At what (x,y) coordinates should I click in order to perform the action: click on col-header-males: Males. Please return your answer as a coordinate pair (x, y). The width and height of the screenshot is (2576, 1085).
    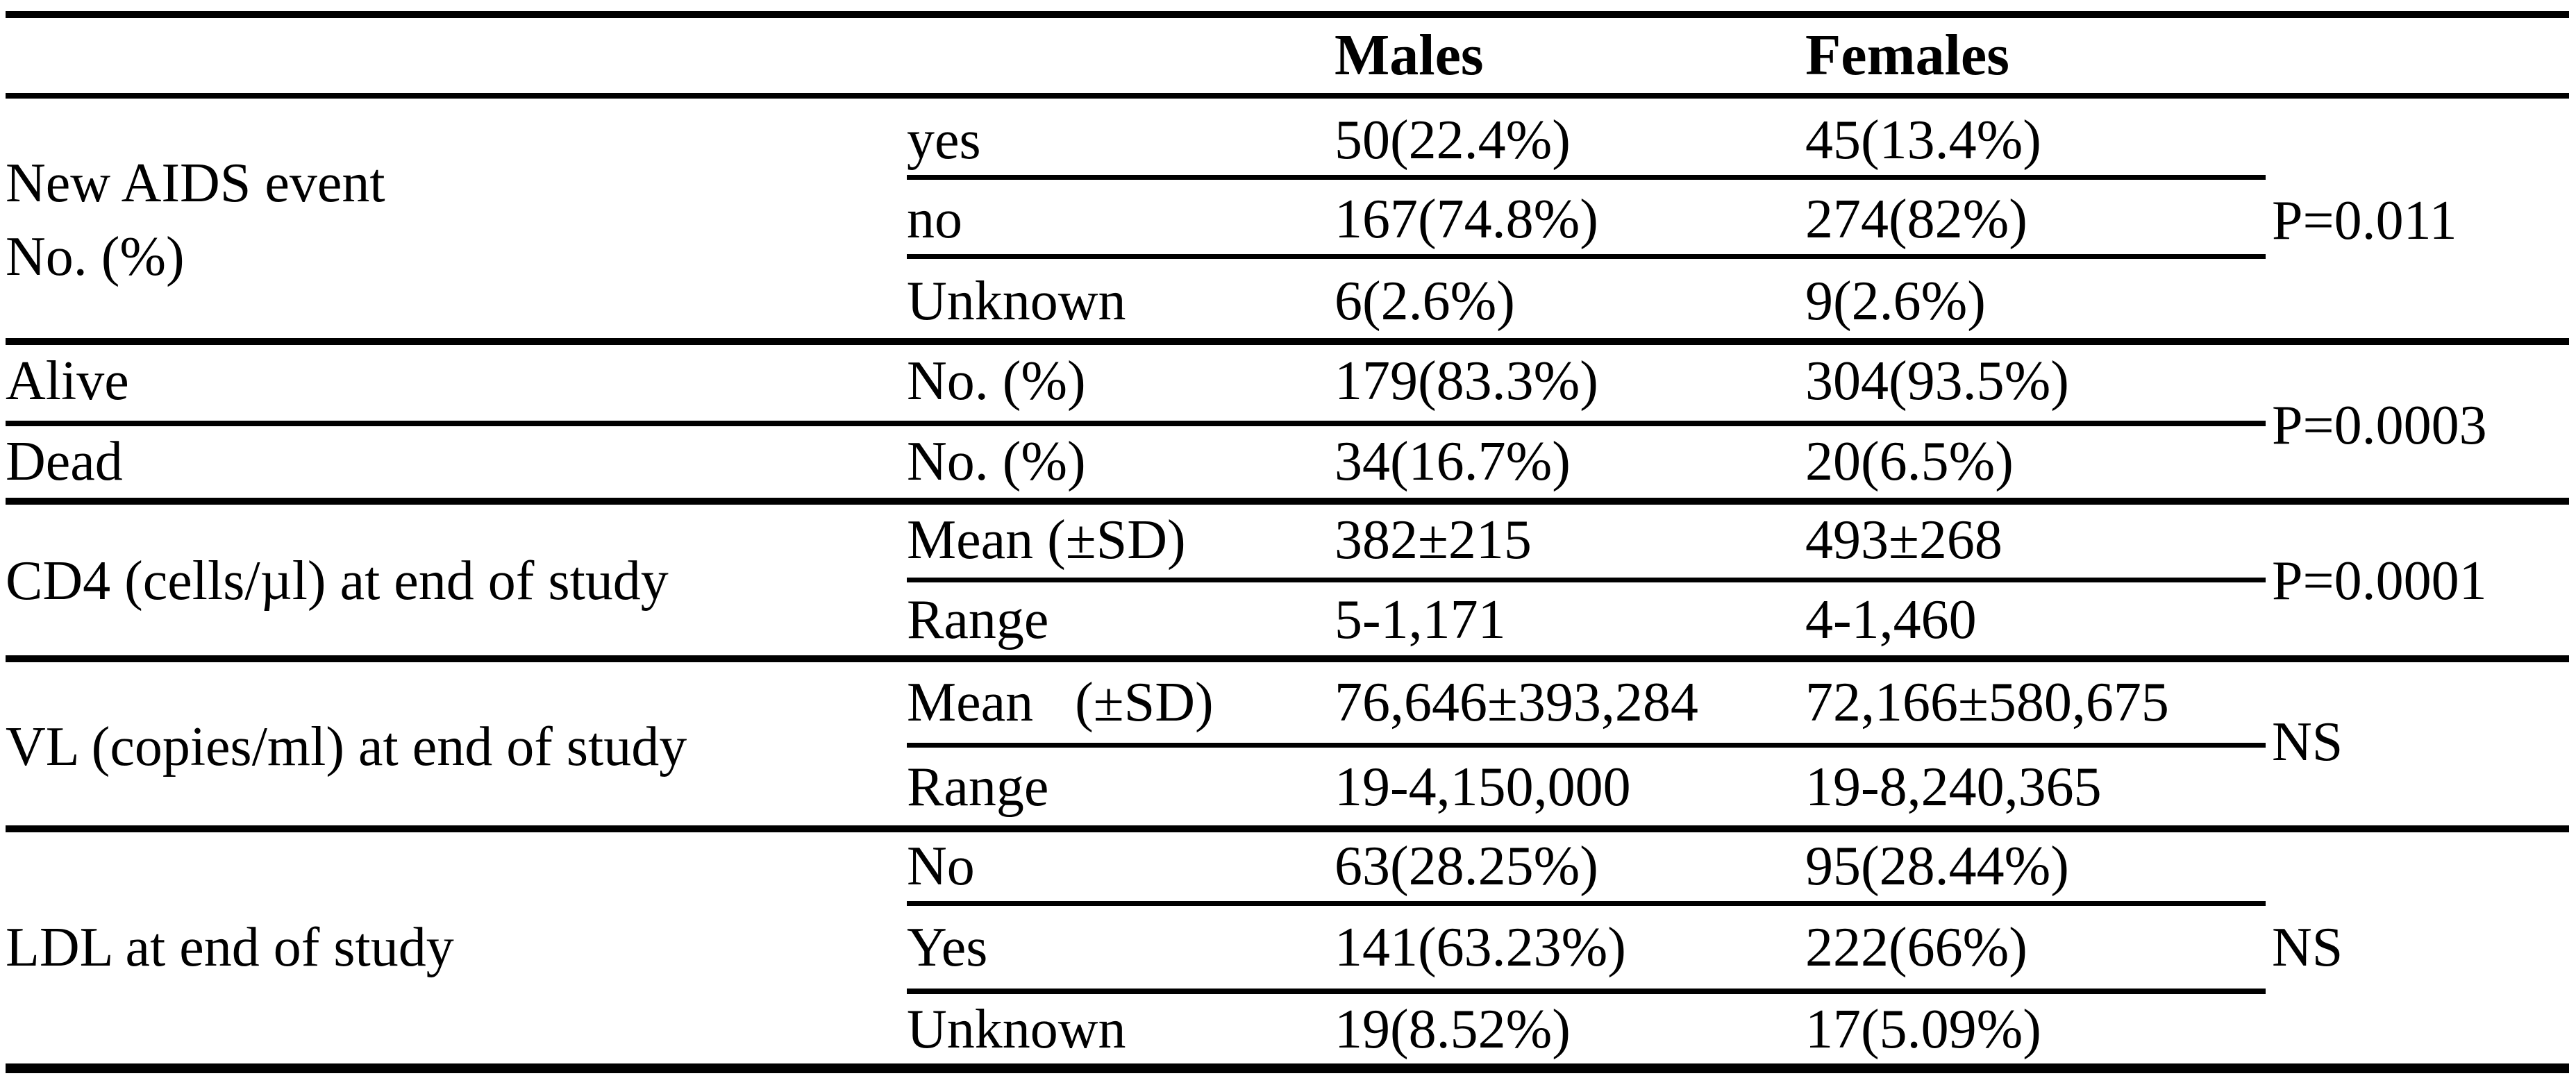
    Looking at the image, I should click on (1409, 55).